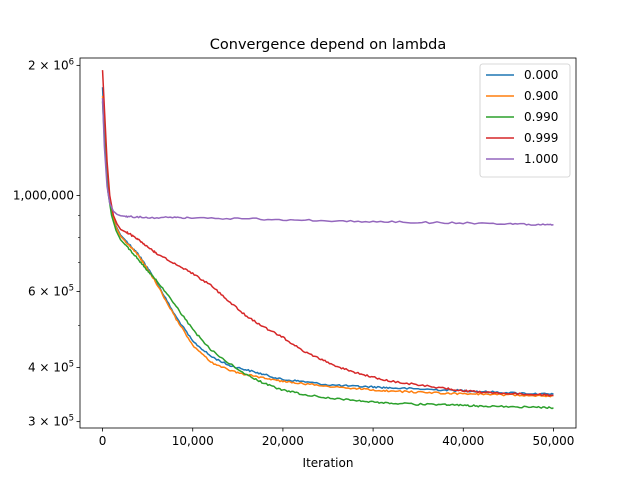  Describe the element at coordinates (51, 290) in the screenshot. I see `y-tick-label: 6 × 105` at that location.